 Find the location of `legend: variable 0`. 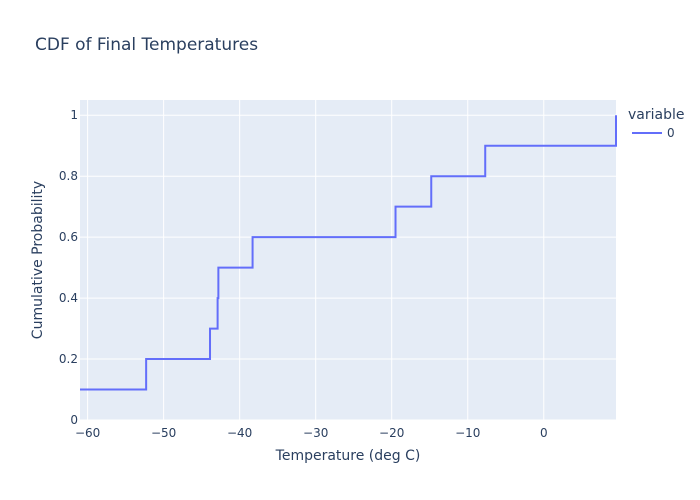

legend: variable 0 is located at coordinates (656, 123).